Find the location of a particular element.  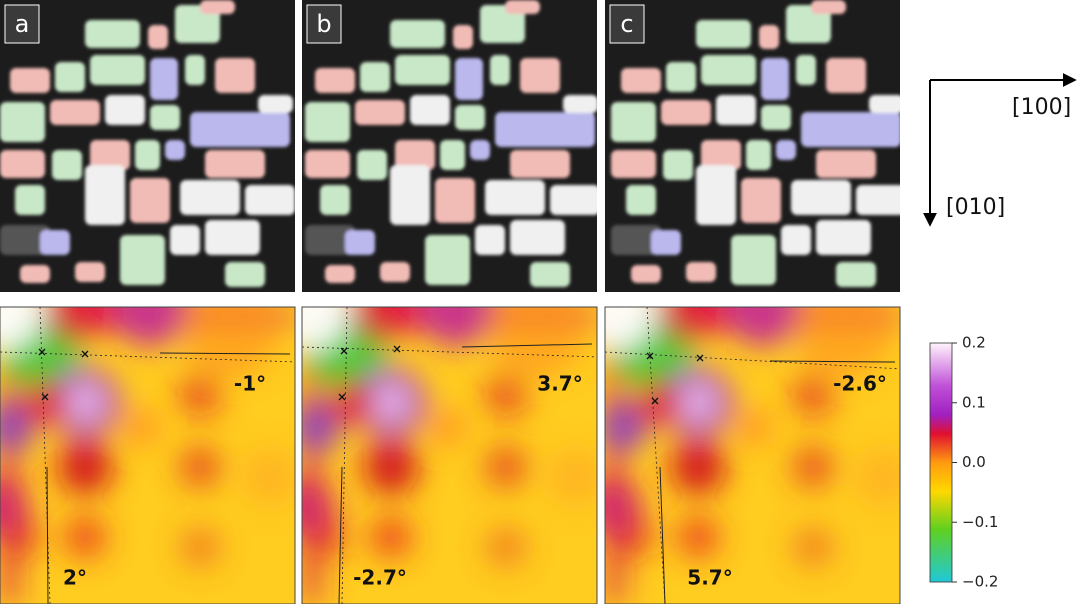

angle-label: 2° is located at coordinates (75, 578).